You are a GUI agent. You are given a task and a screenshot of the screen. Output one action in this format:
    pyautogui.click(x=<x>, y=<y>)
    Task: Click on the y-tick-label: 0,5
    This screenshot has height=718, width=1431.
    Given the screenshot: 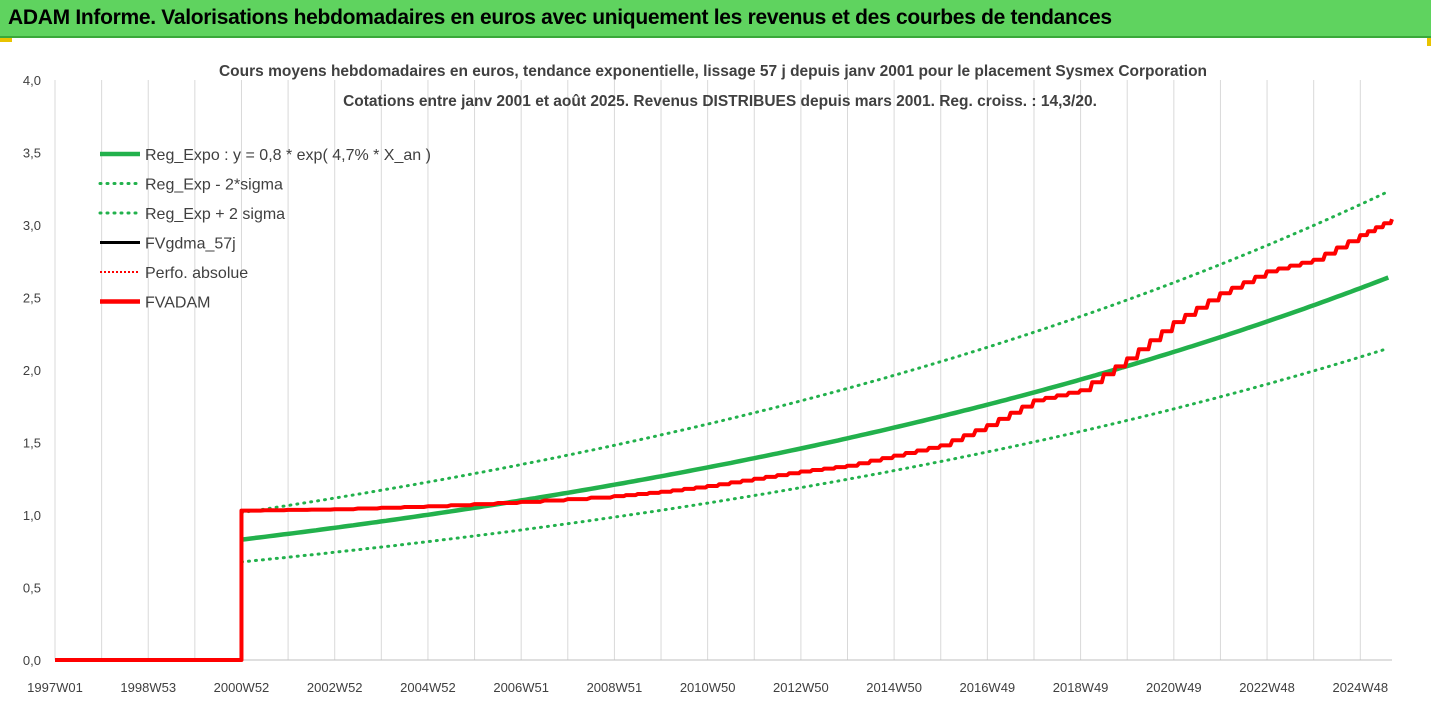 What is the action you would take?
    pyautogui.click(x=32, y=588)
    